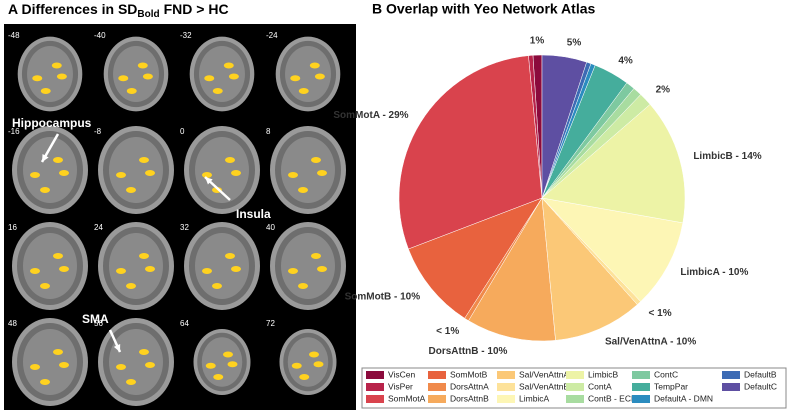 The height and width of the screenshot is (410, 789). I want to click on title-main: A Differences in SD, so click(72, 9).